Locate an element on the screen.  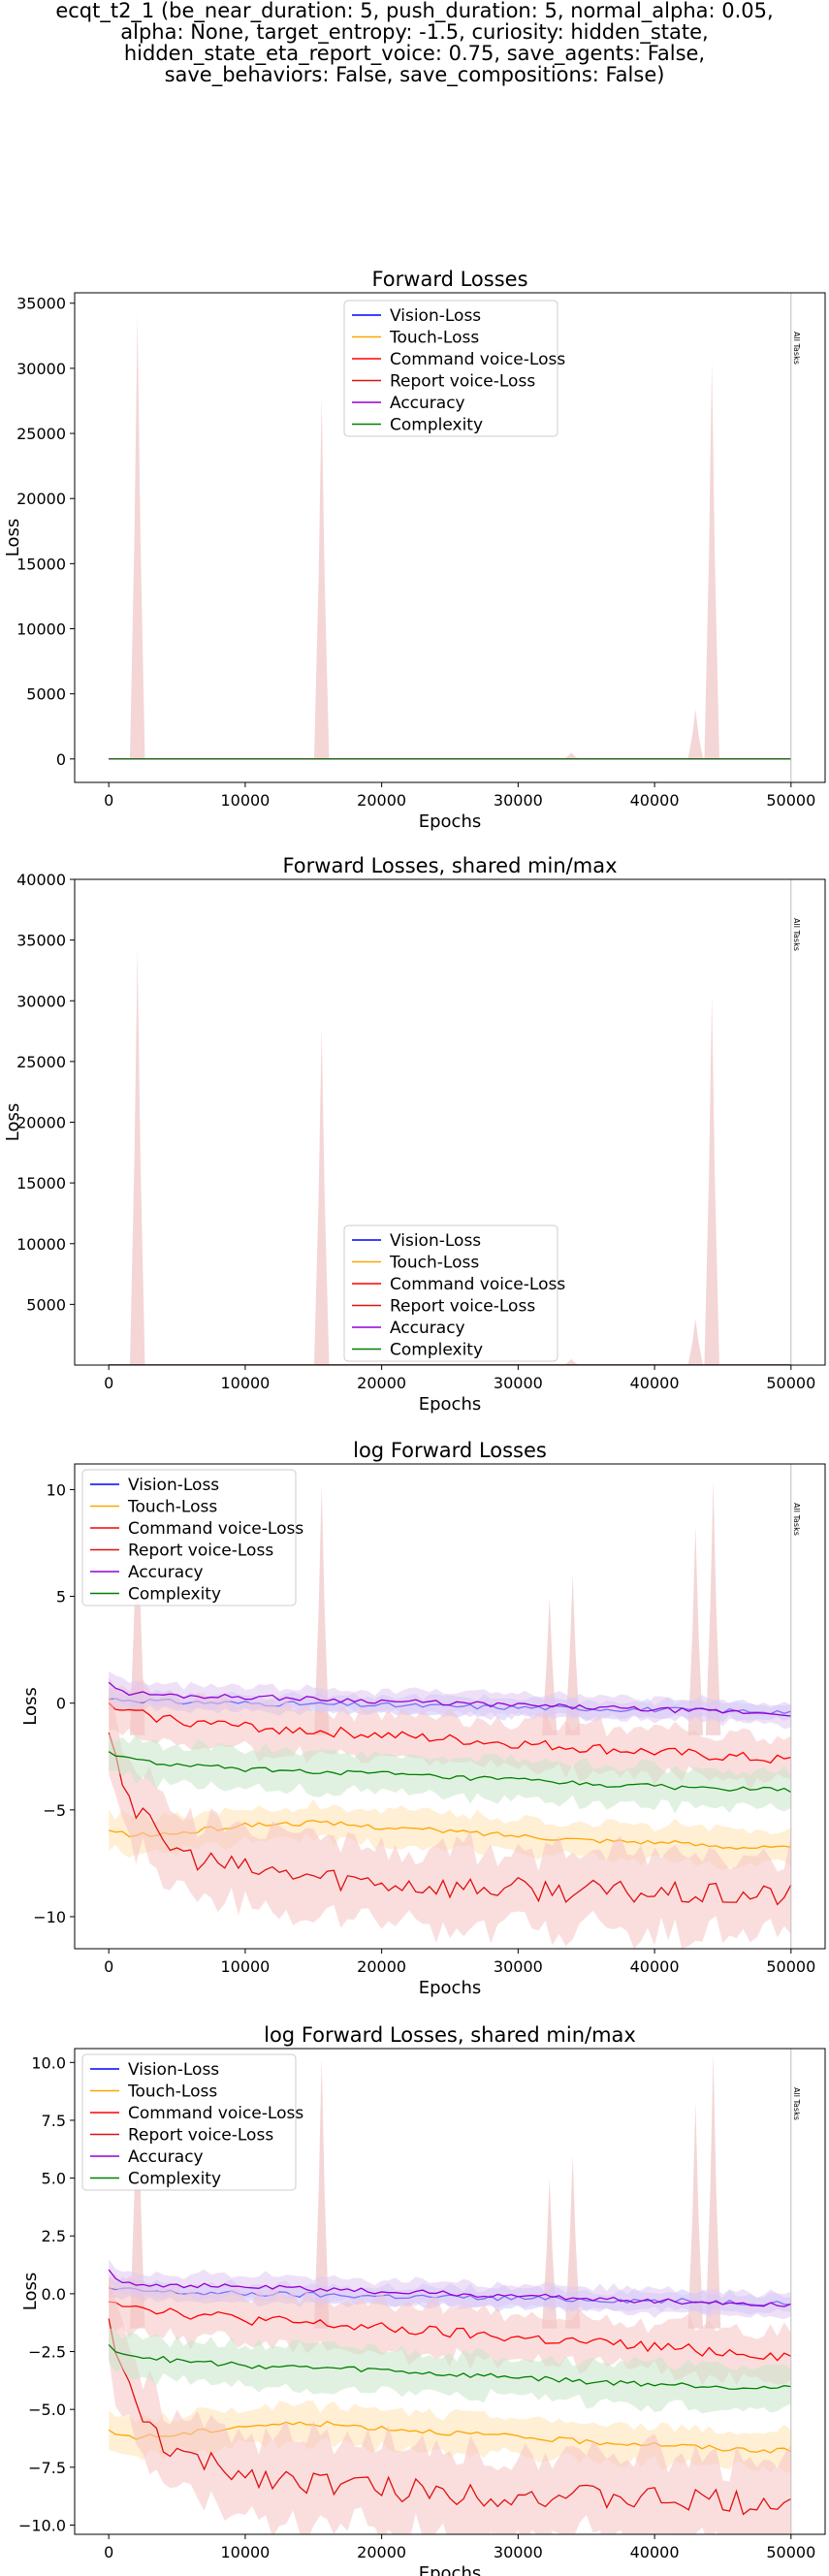
y-tick-label: 30000 is located at coordinates (41, 369).